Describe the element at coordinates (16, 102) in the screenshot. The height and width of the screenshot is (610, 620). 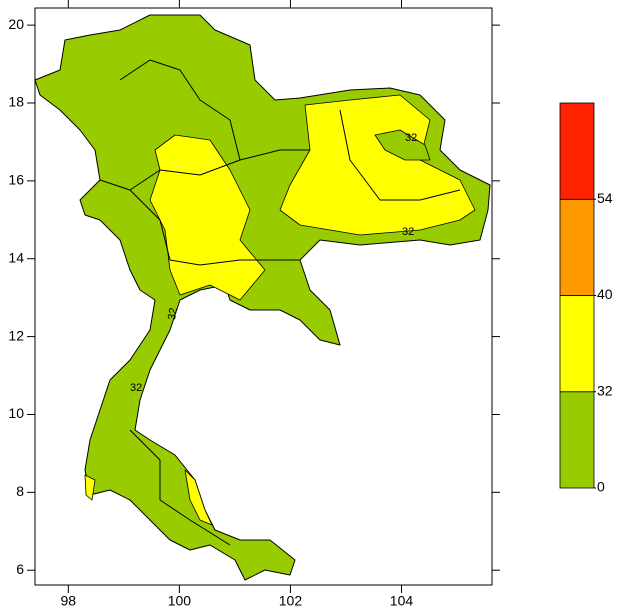
I see `y-tick-label: 18` at that location.